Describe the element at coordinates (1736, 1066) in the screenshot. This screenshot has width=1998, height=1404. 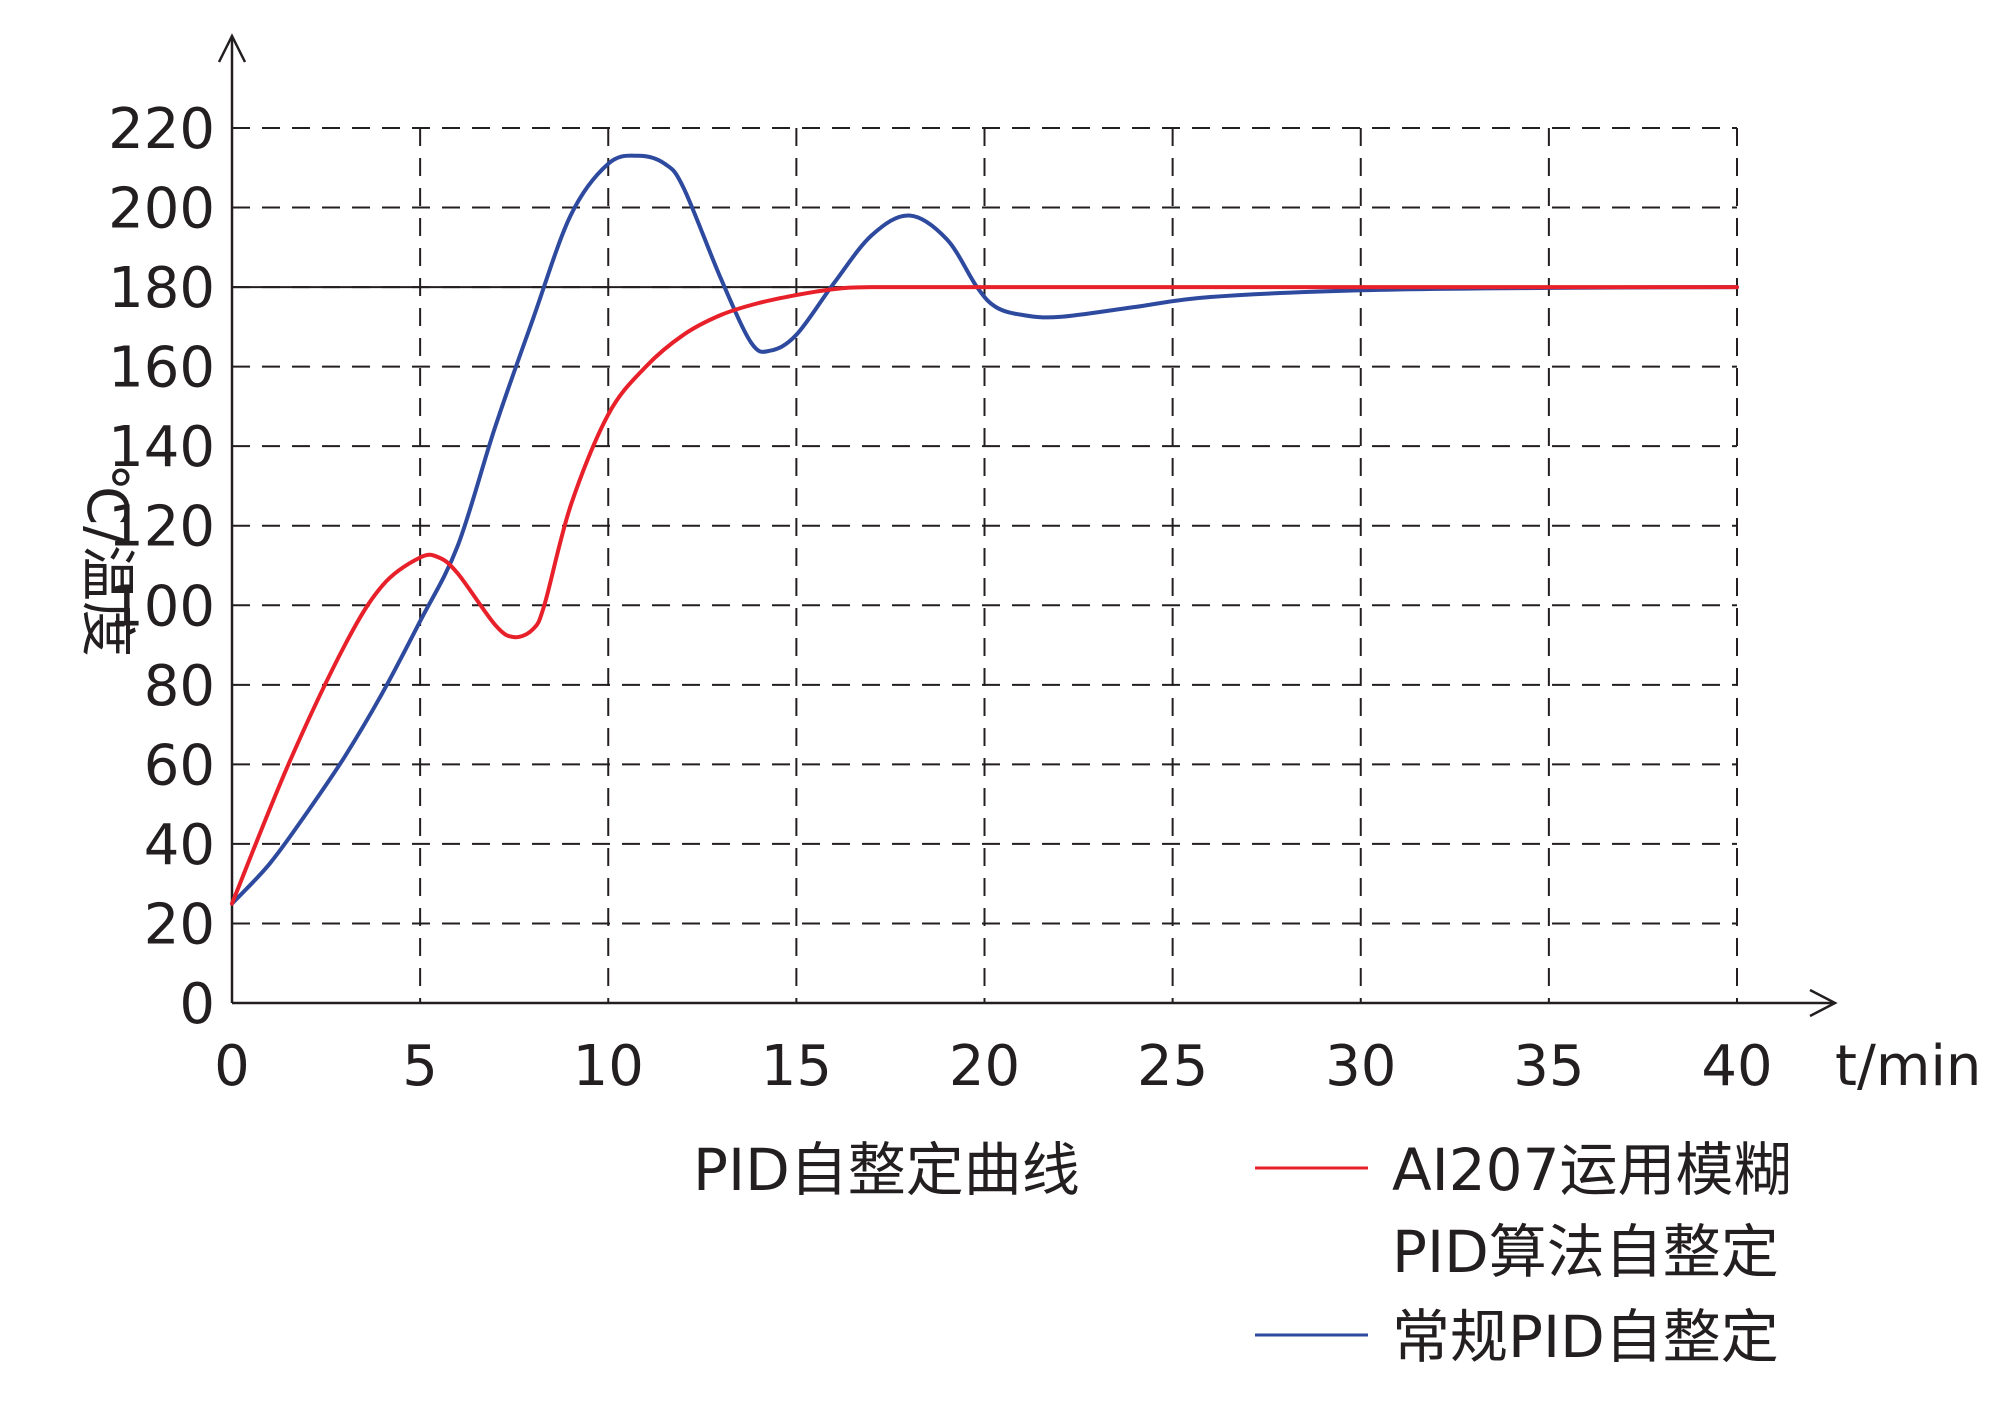
I see `x-tick-label-40: 40` at that location.